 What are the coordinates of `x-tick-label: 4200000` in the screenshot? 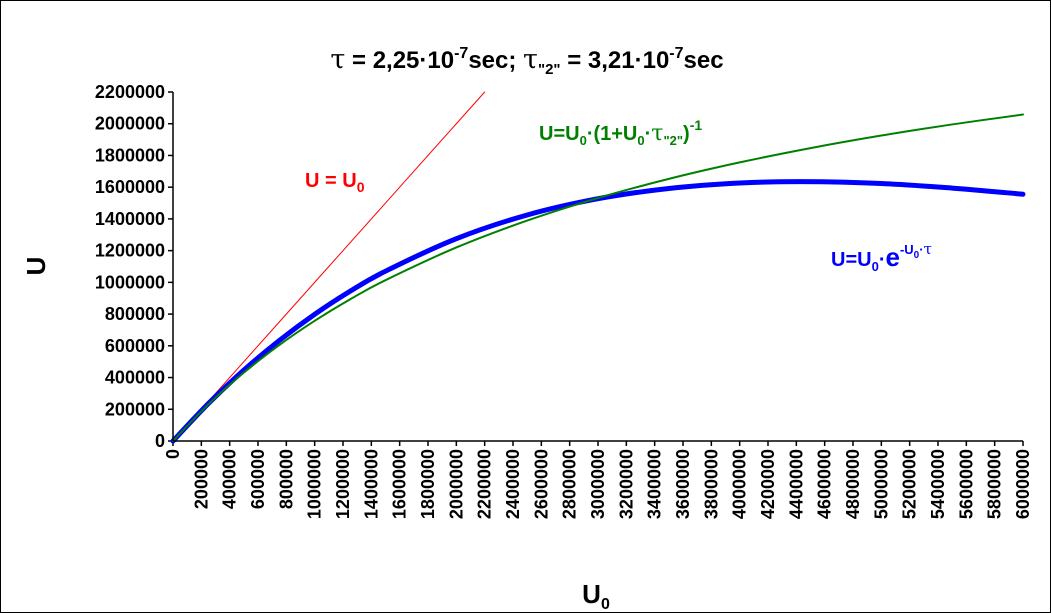 It's located at (768, 484).